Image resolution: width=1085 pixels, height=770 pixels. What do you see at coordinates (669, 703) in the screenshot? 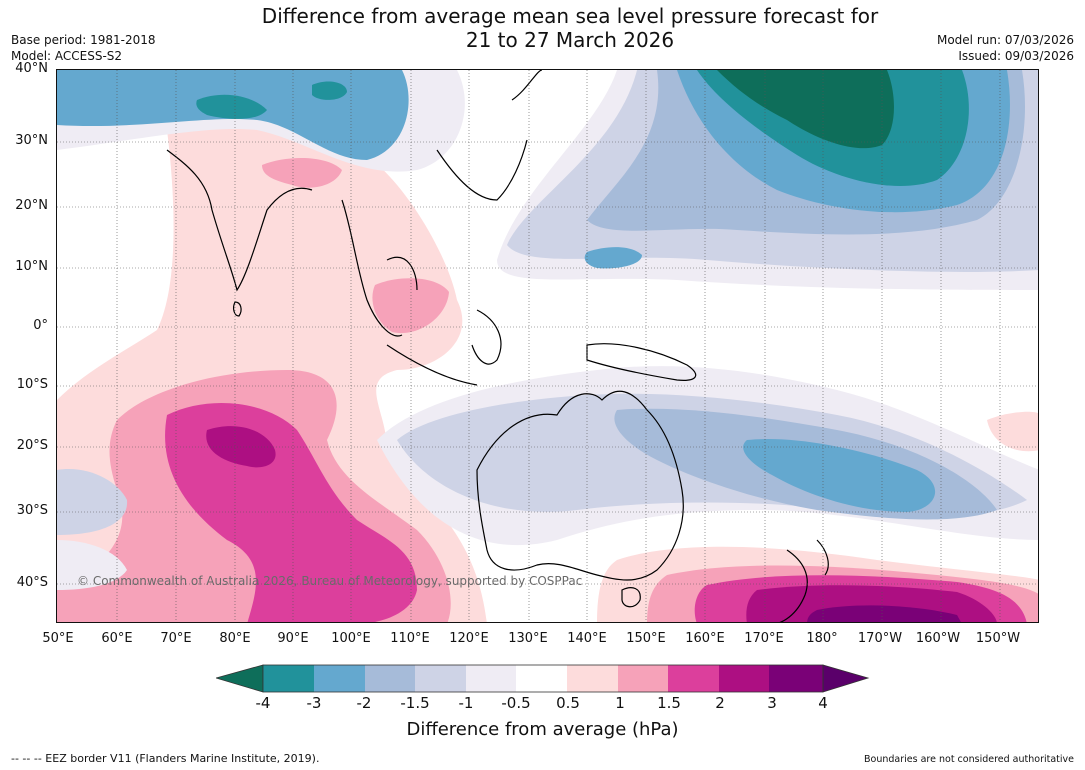
I see `colorbar-tick: 1.5` at bounding box center [669, 703].